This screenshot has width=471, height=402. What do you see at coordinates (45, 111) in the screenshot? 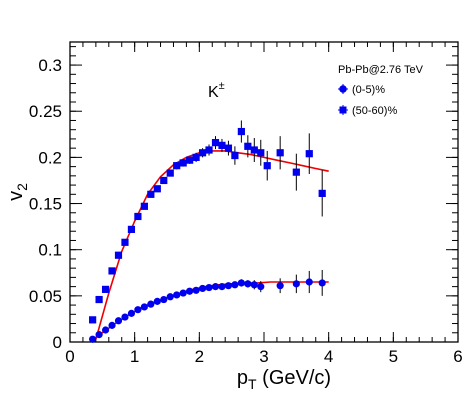
I see `y-tick-label: 0.25` at bounding box center [45, 111].